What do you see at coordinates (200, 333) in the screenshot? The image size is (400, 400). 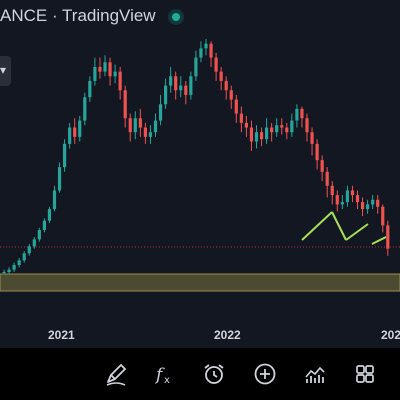 I see `time-axis: 2021 2022 202` at bounding box center [200, 333].